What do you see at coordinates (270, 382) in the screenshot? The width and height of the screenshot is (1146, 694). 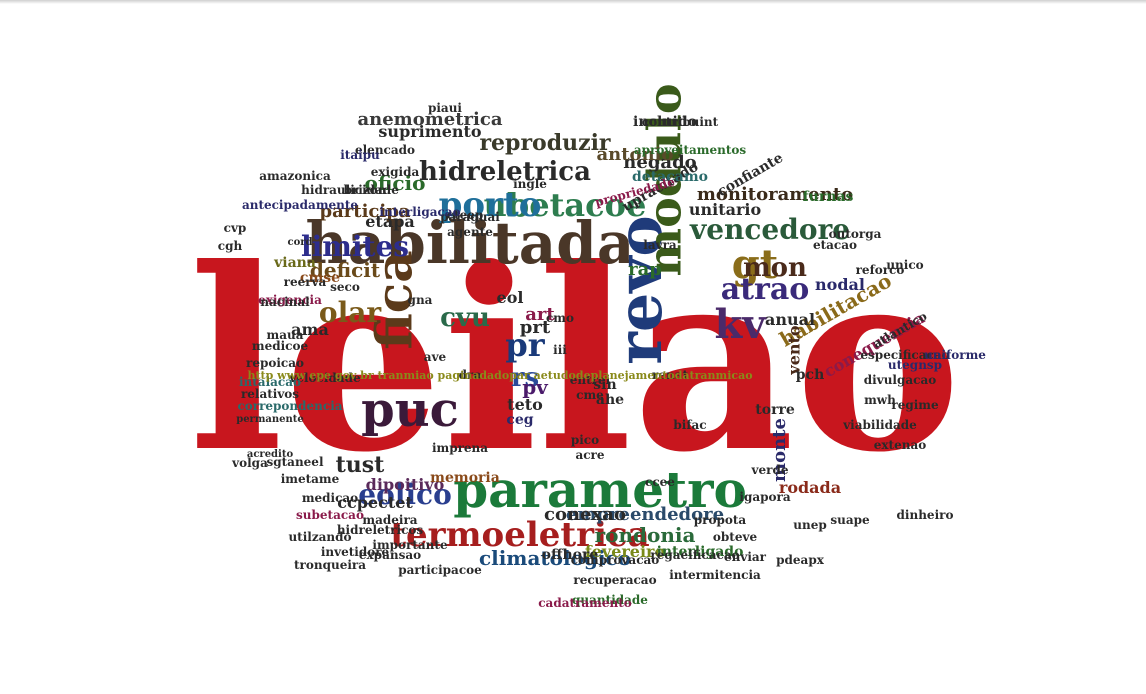 I see `cloud-word: intalacao` at bounding box center [270, 382].